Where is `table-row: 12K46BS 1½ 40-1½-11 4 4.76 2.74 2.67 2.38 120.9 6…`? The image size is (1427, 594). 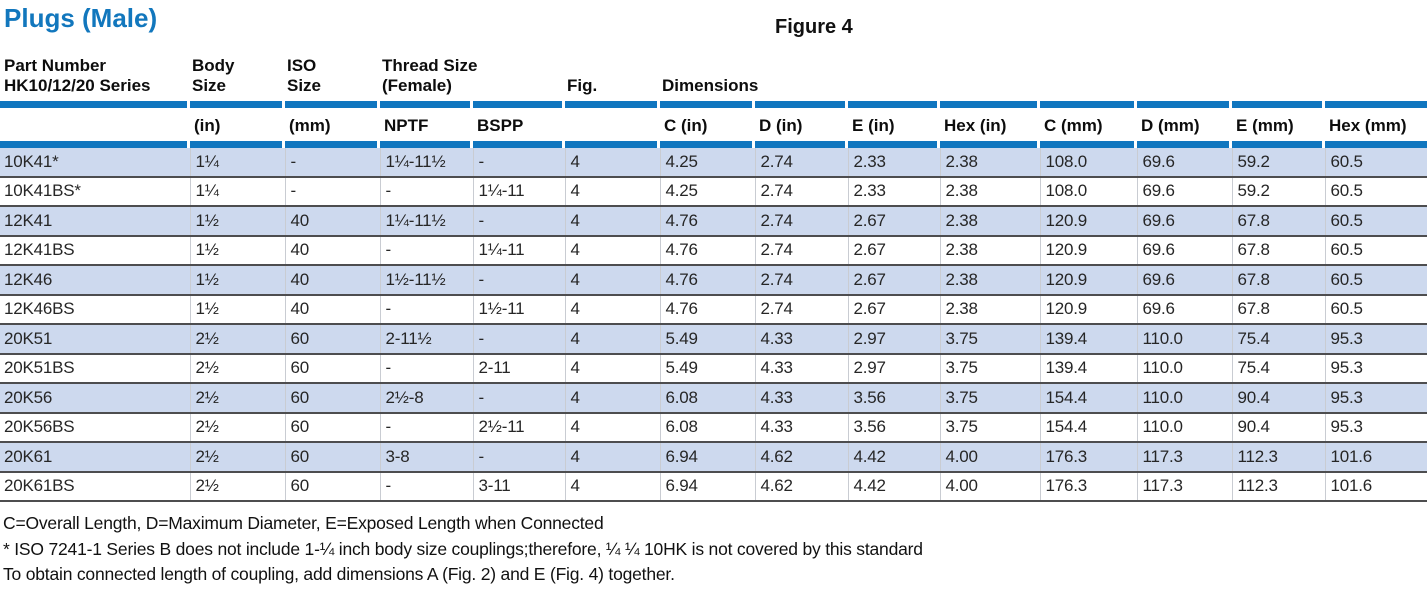 table-row: 12K46BS 1½ 40-1½-11 4 4.76 2.74 2.67 2.38 120.9 6… is located at coordinates (713, 308).